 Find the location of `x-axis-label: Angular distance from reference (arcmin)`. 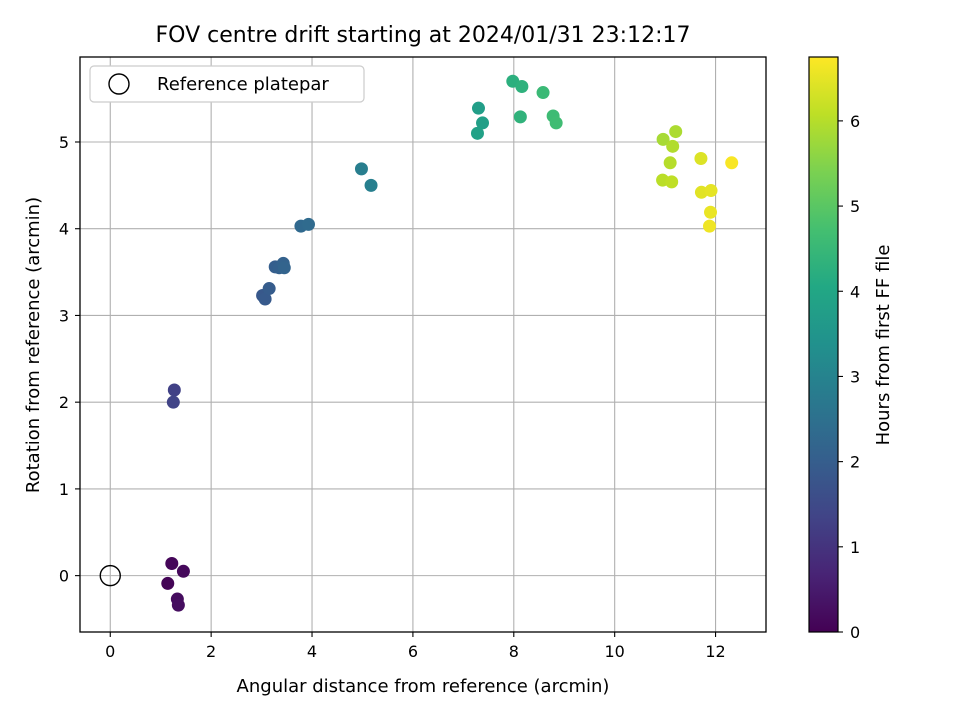

x-axis-label: Angular distance from reference (arcmin) is located at coordinates (423, 686).